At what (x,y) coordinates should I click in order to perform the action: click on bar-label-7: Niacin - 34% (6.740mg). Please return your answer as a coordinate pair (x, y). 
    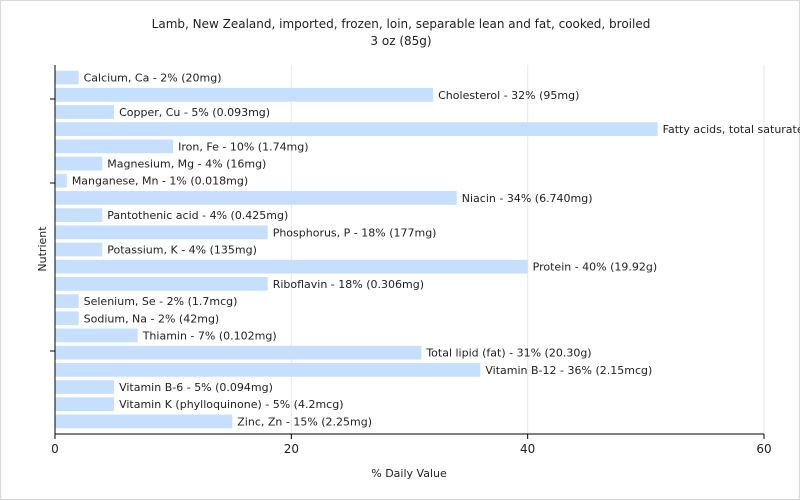
    Looking at the image, I should click on (527, 198).